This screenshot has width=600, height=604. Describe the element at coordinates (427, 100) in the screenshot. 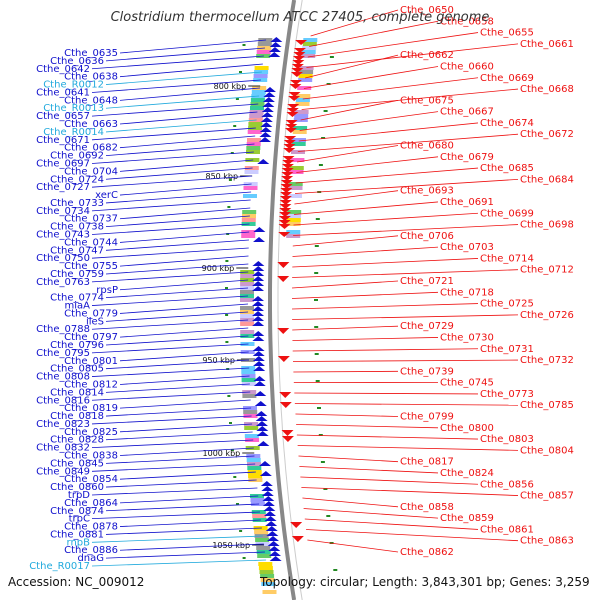

I see `gene-label-right: Cthe_0675` at that location.